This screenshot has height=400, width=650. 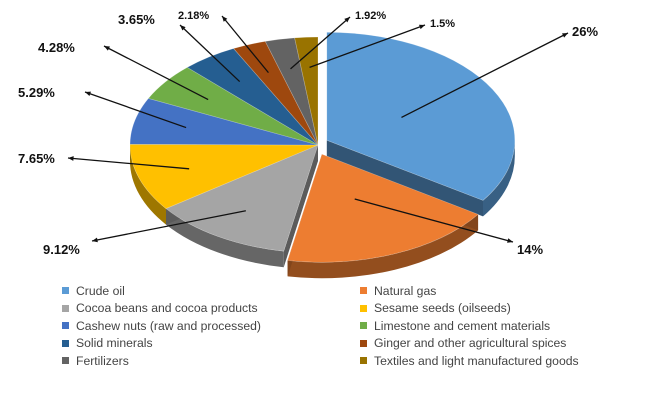 I want to click on legend-item: Natural gas, so click(x=491, y=290).